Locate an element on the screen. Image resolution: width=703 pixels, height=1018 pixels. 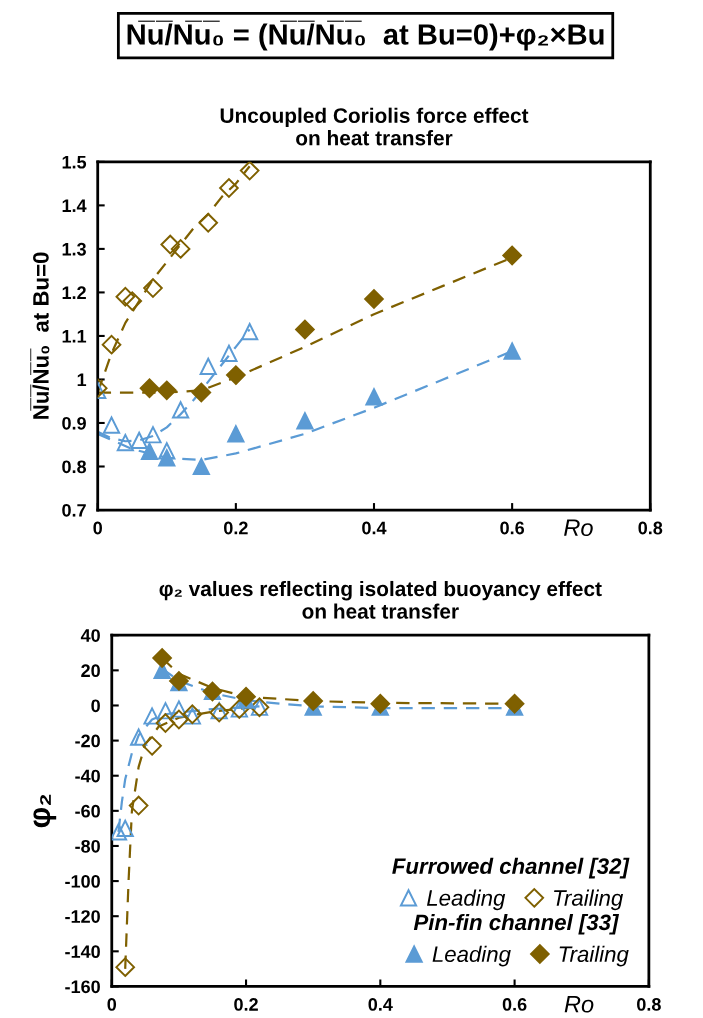
y-tick-label: 20 is located at coordinates (90, 671).